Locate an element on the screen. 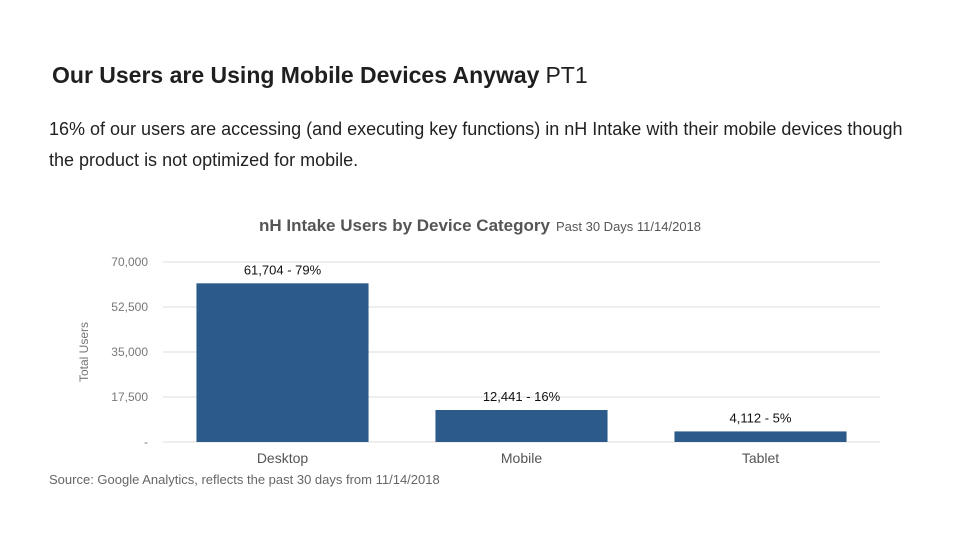 This screenshot has height=545, width=960. data-label: 12,441 - 16% is located at coordinates (522, 396).